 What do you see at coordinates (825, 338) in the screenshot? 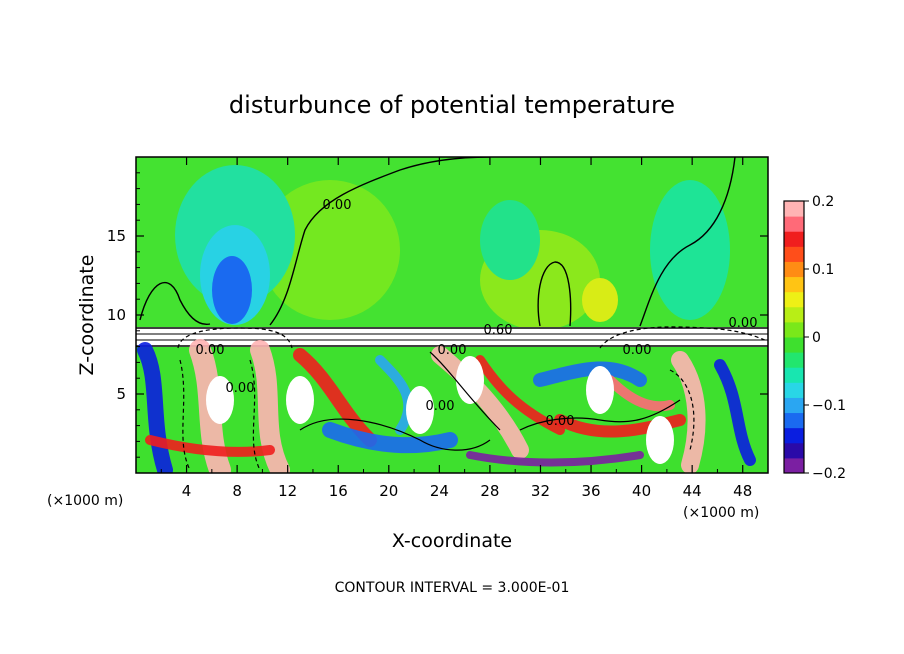
I see `colorbar-ticks: 0.2 0.1 0 −0.1 −0.2` at bounding box center [825, 338].